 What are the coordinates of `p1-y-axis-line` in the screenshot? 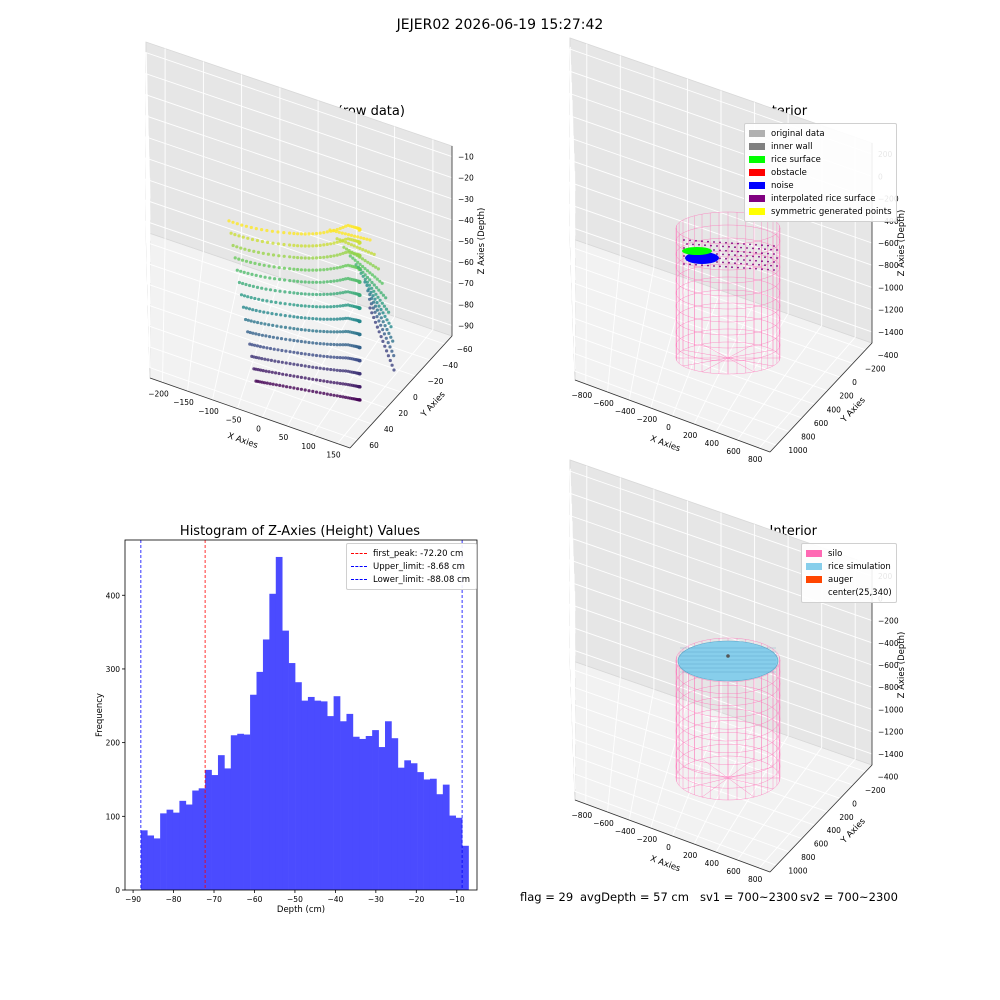 It's located at (401, 392).